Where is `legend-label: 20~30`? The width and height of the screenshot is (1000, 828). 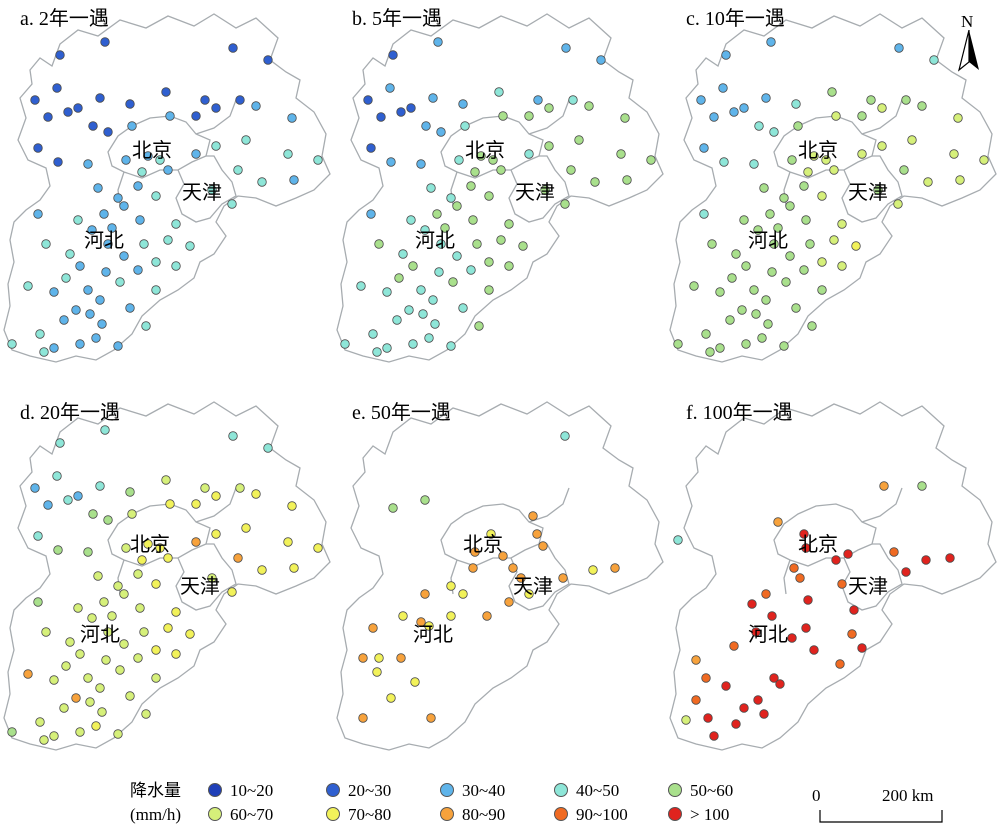
legend-label: 20~30 is located at coordinates (370, 790).